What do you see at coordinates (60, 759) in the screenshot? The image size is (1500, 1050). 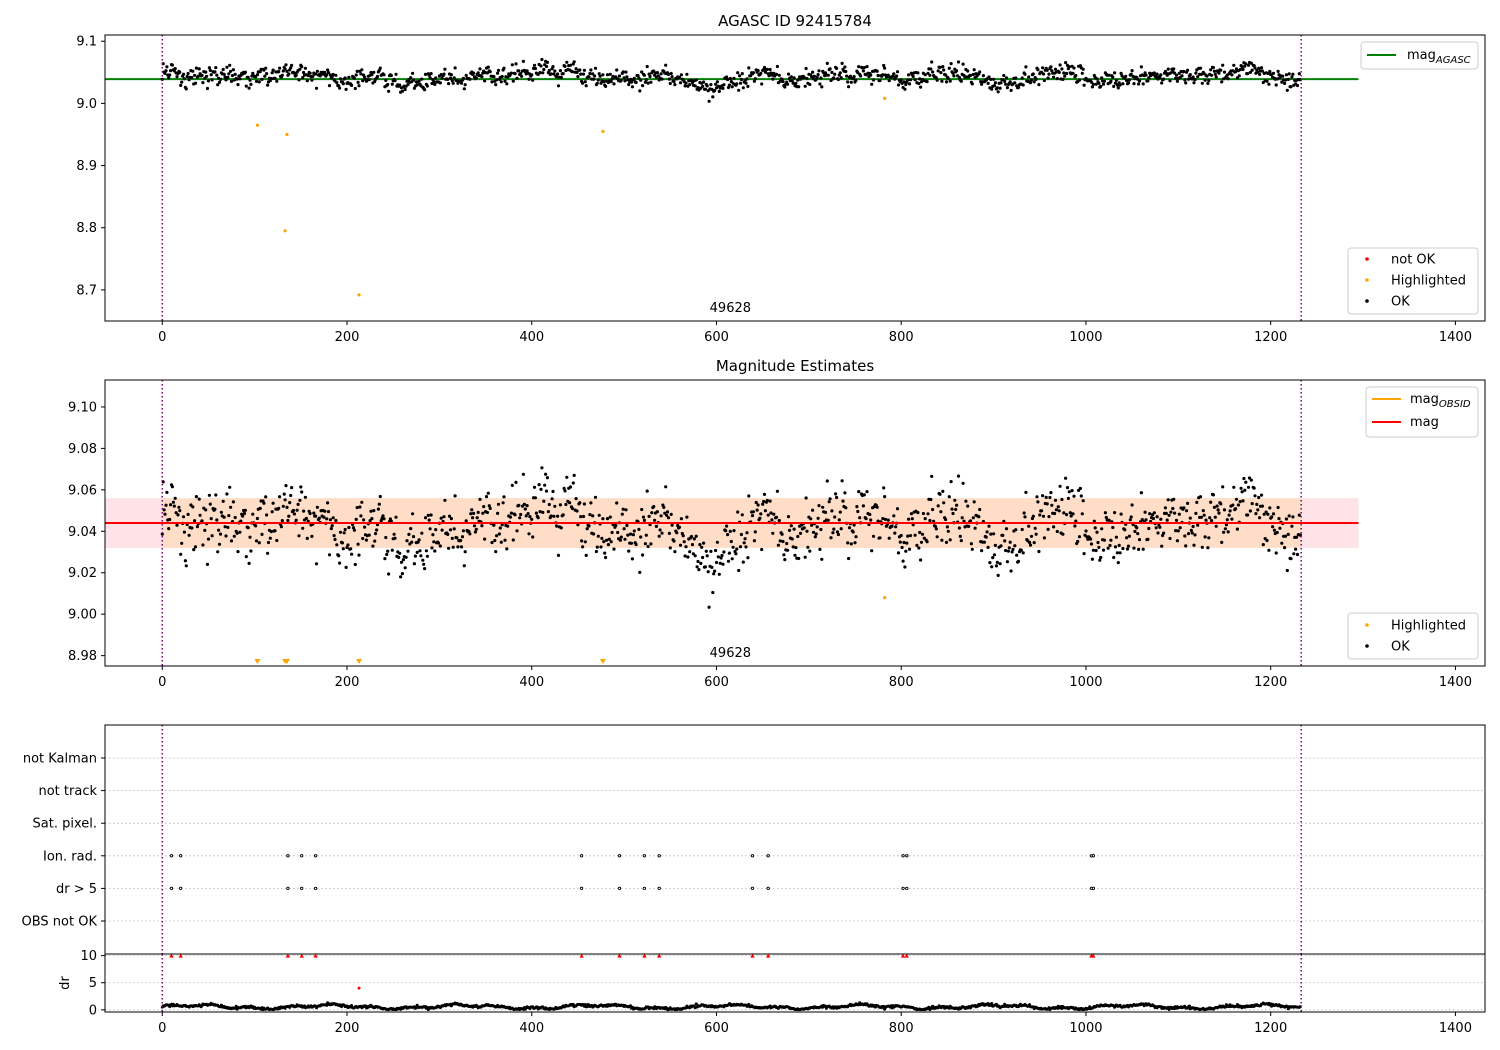 I see `flag-row-label: not Kalman` at bounding box center [60, 759].